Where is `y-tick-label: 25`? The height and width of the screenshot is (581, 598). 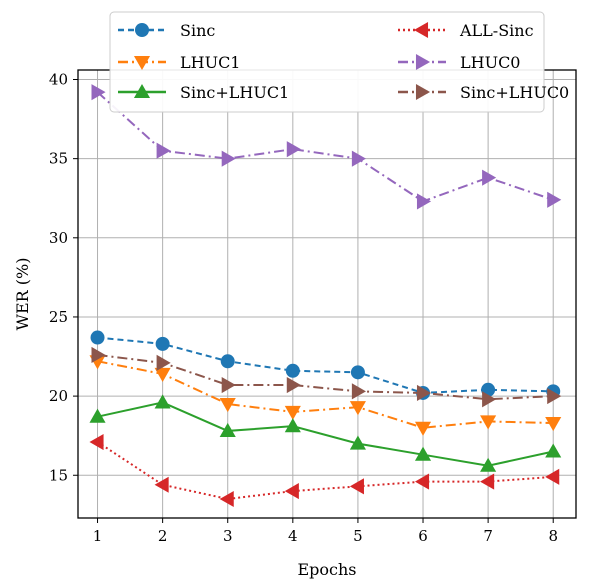
y-tick-label: 25 is located at coordinates (58, 317).